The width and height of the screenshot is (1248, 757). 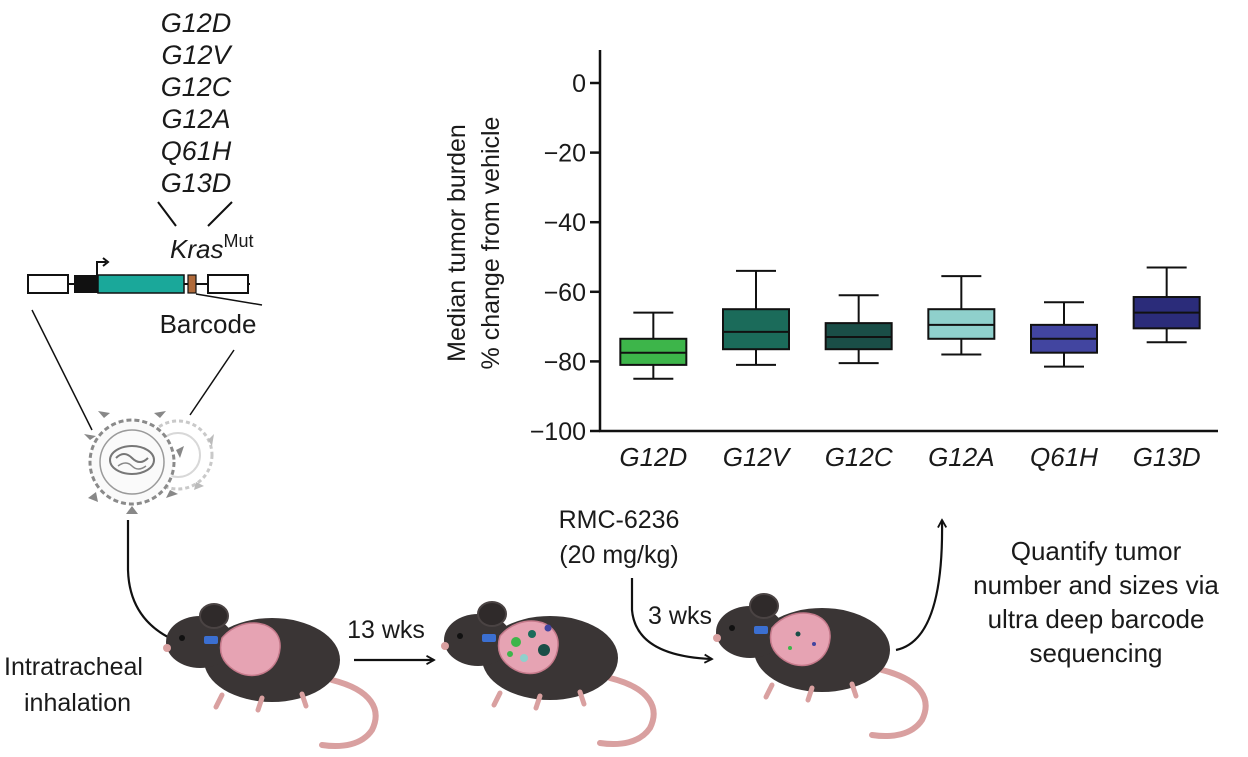 I want to click on mutation-label: G13D, so click(x=196, y=183).